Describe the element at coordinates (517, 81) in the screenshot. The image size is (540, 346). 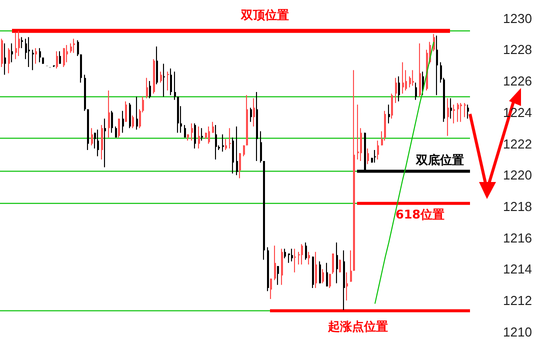
I see `y-tick-label: 1226` at that location.